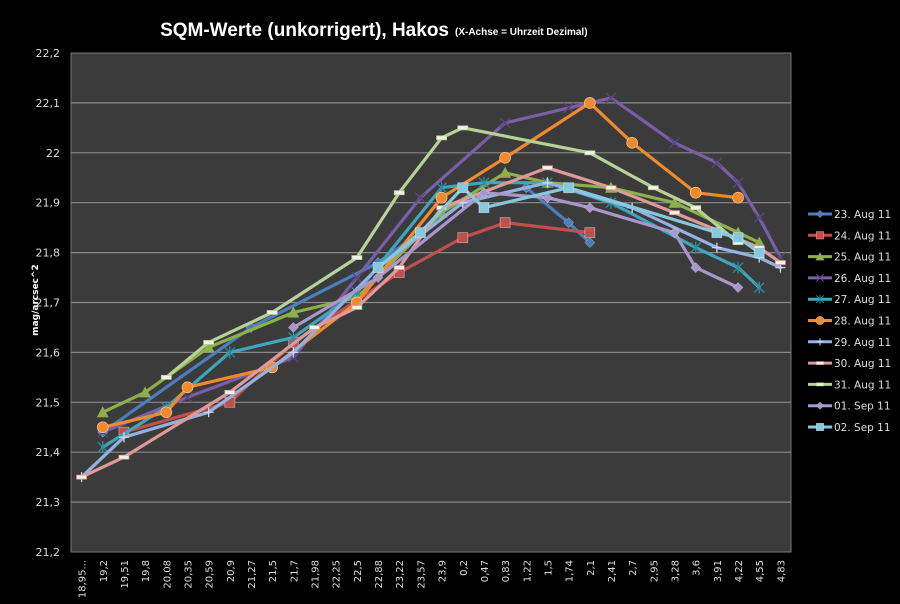 The height and width of the screenshot is (604, 900). What do you see at coordinates (485, 571) in the screenshot?
I see `x-tick-label: 0,47` at bounding box center [485, 571].